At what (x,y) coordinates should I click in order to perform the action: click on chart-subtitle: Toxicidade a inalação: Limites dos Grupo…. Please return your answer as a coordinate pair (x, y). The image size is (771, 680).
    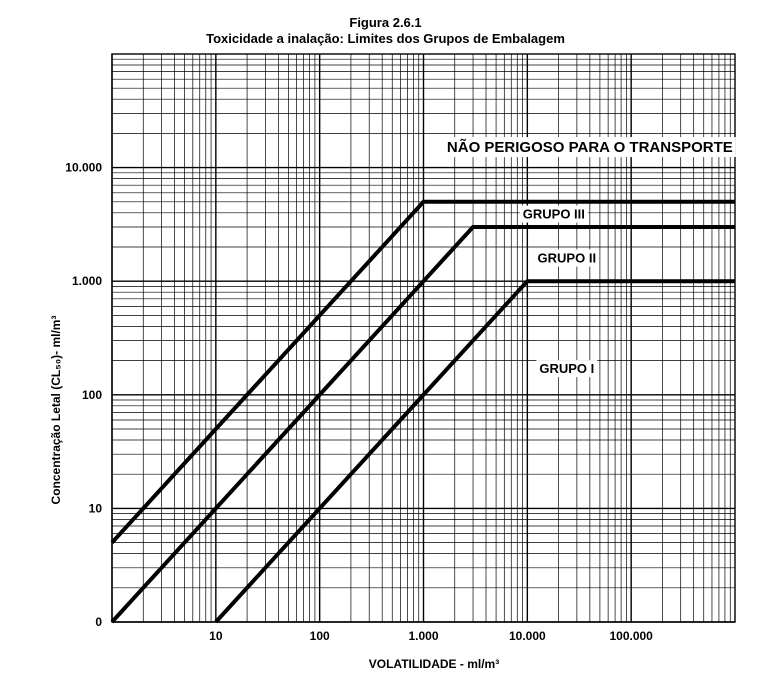
    Looking at the image, I should click on (385, 38).